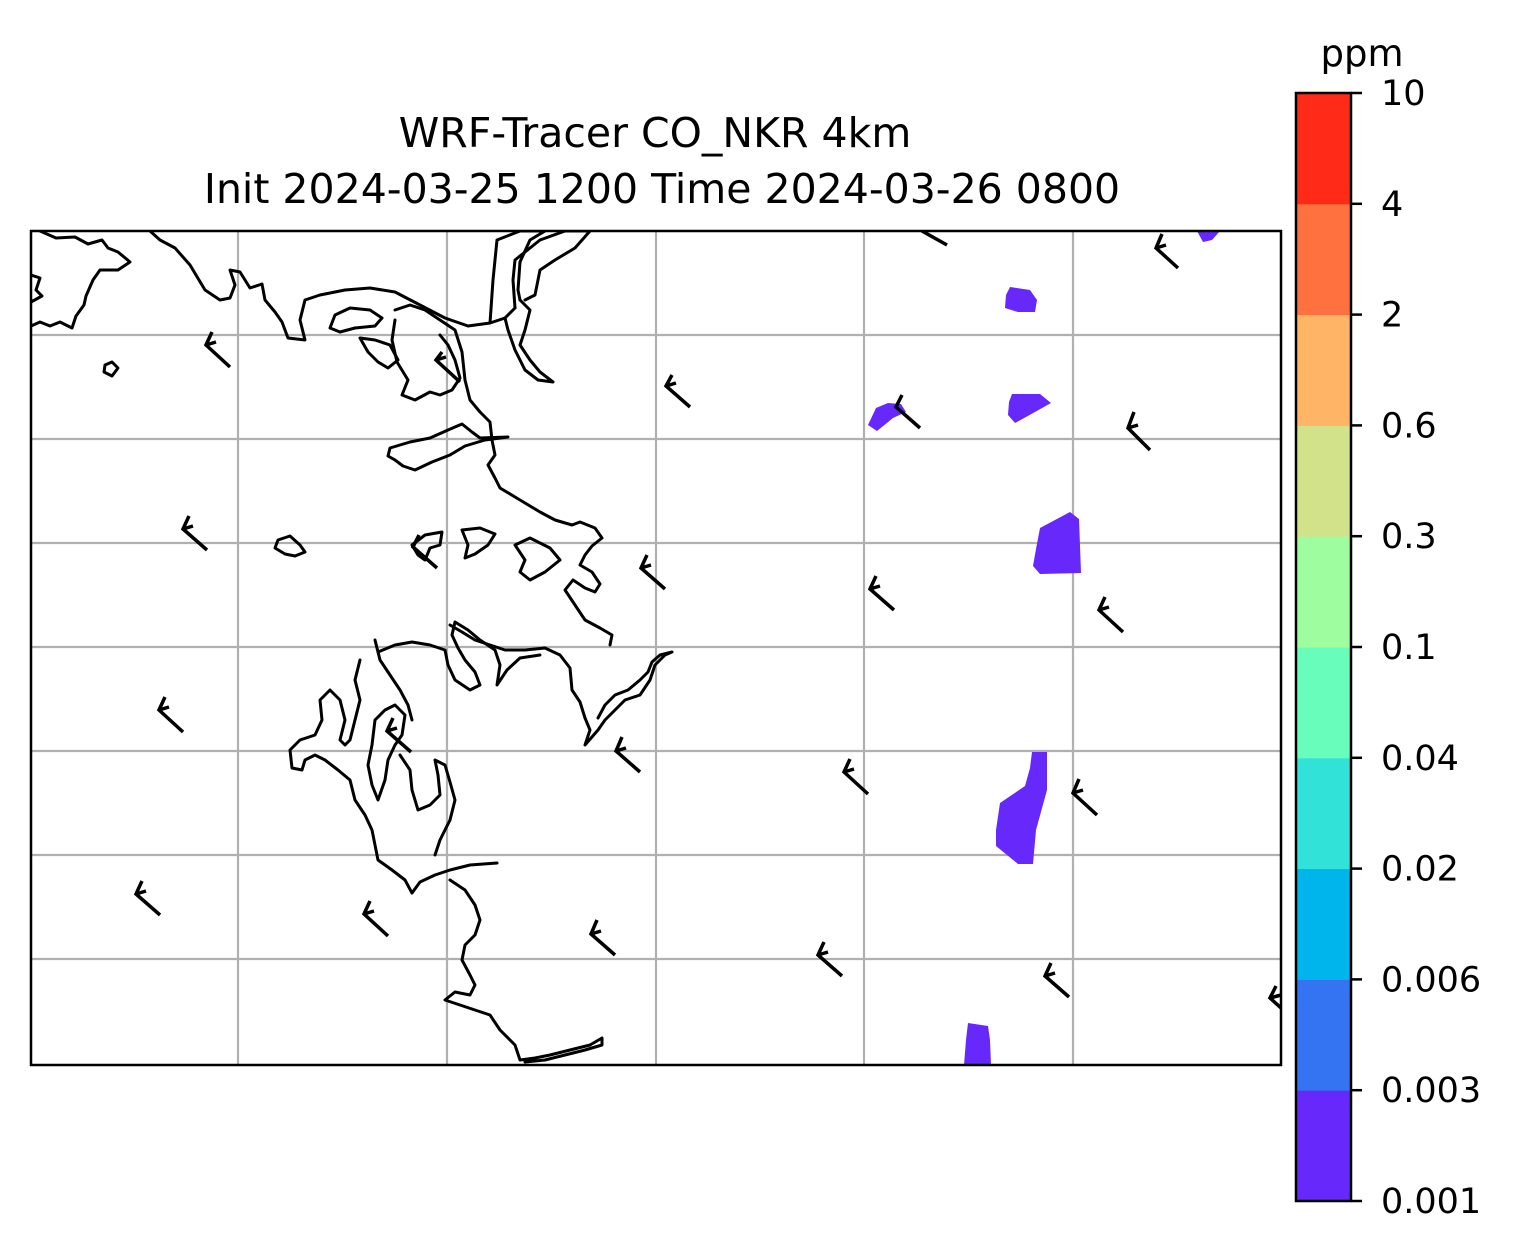 The height and width of the screenshot is (1256, 1528). What do you see at coordinates (1431, 1202) in the screenshot?
I see `colorbar-tick-label: 0.001` at bounding box center [1431, 1202].